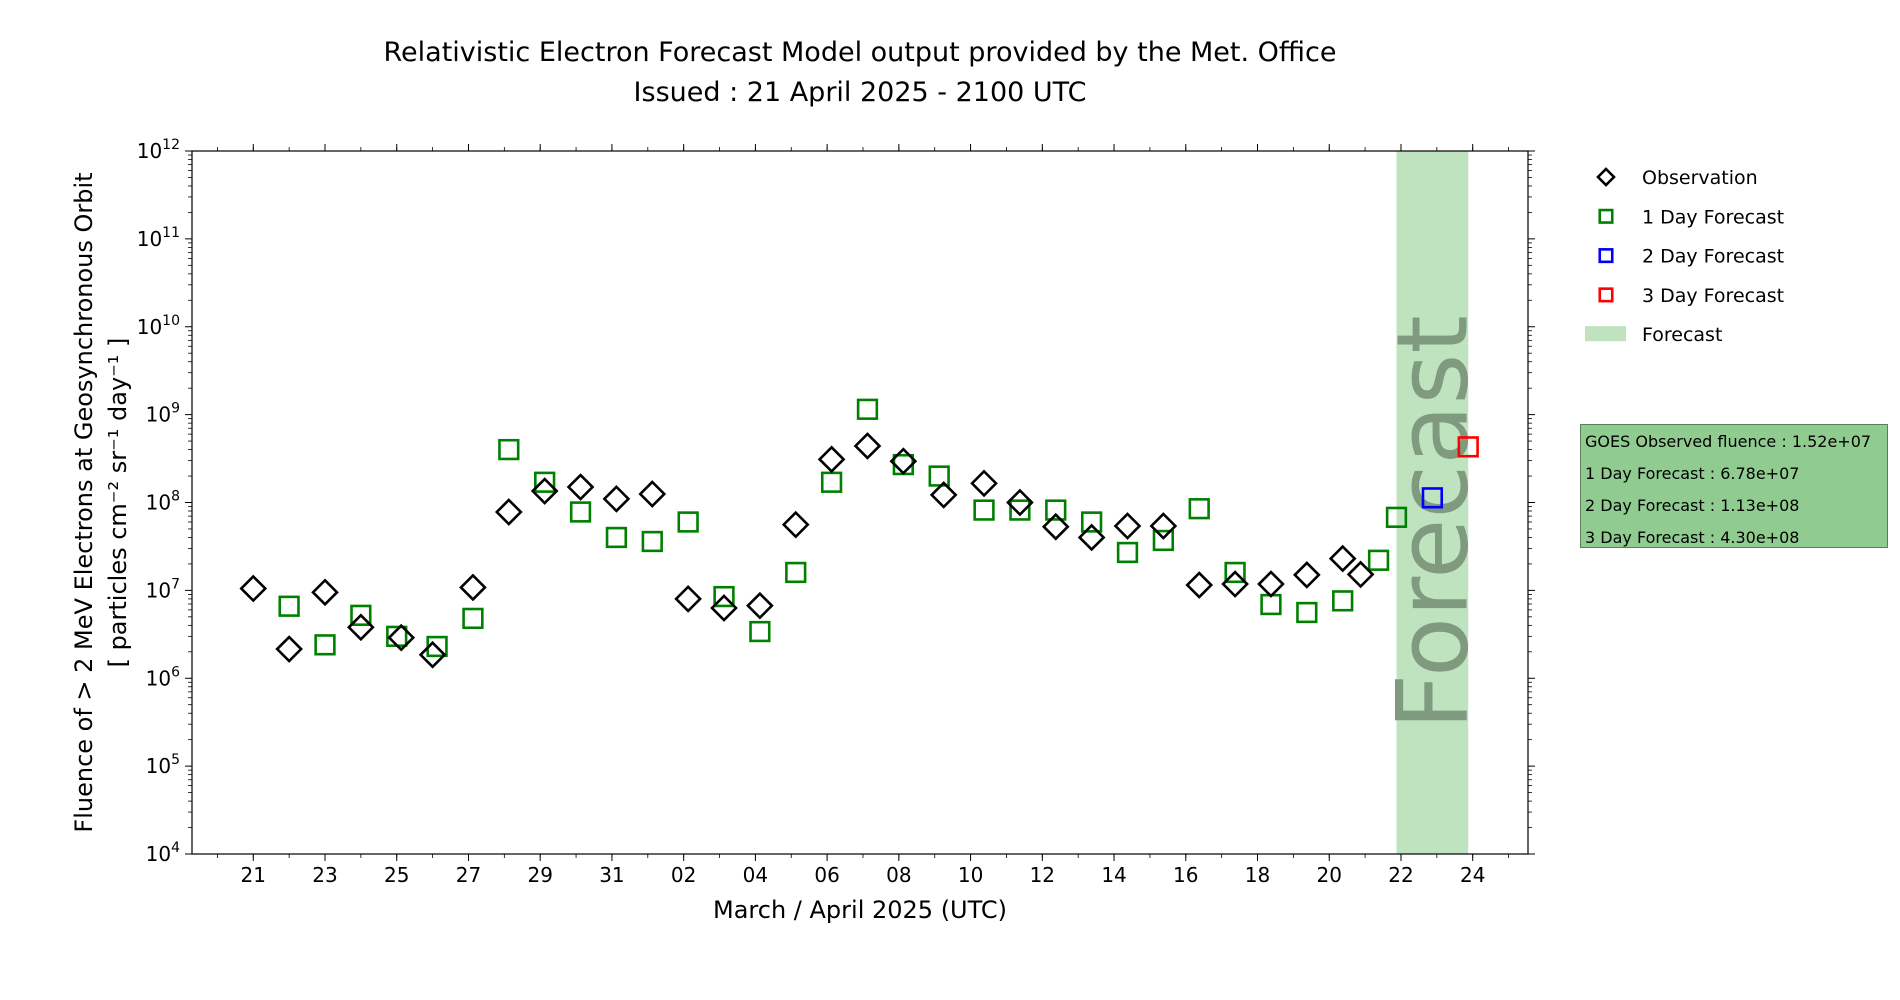  Describe the element at coordinates (683, 875) in the screenshot. I see `x-tick-label: 02` at that location.